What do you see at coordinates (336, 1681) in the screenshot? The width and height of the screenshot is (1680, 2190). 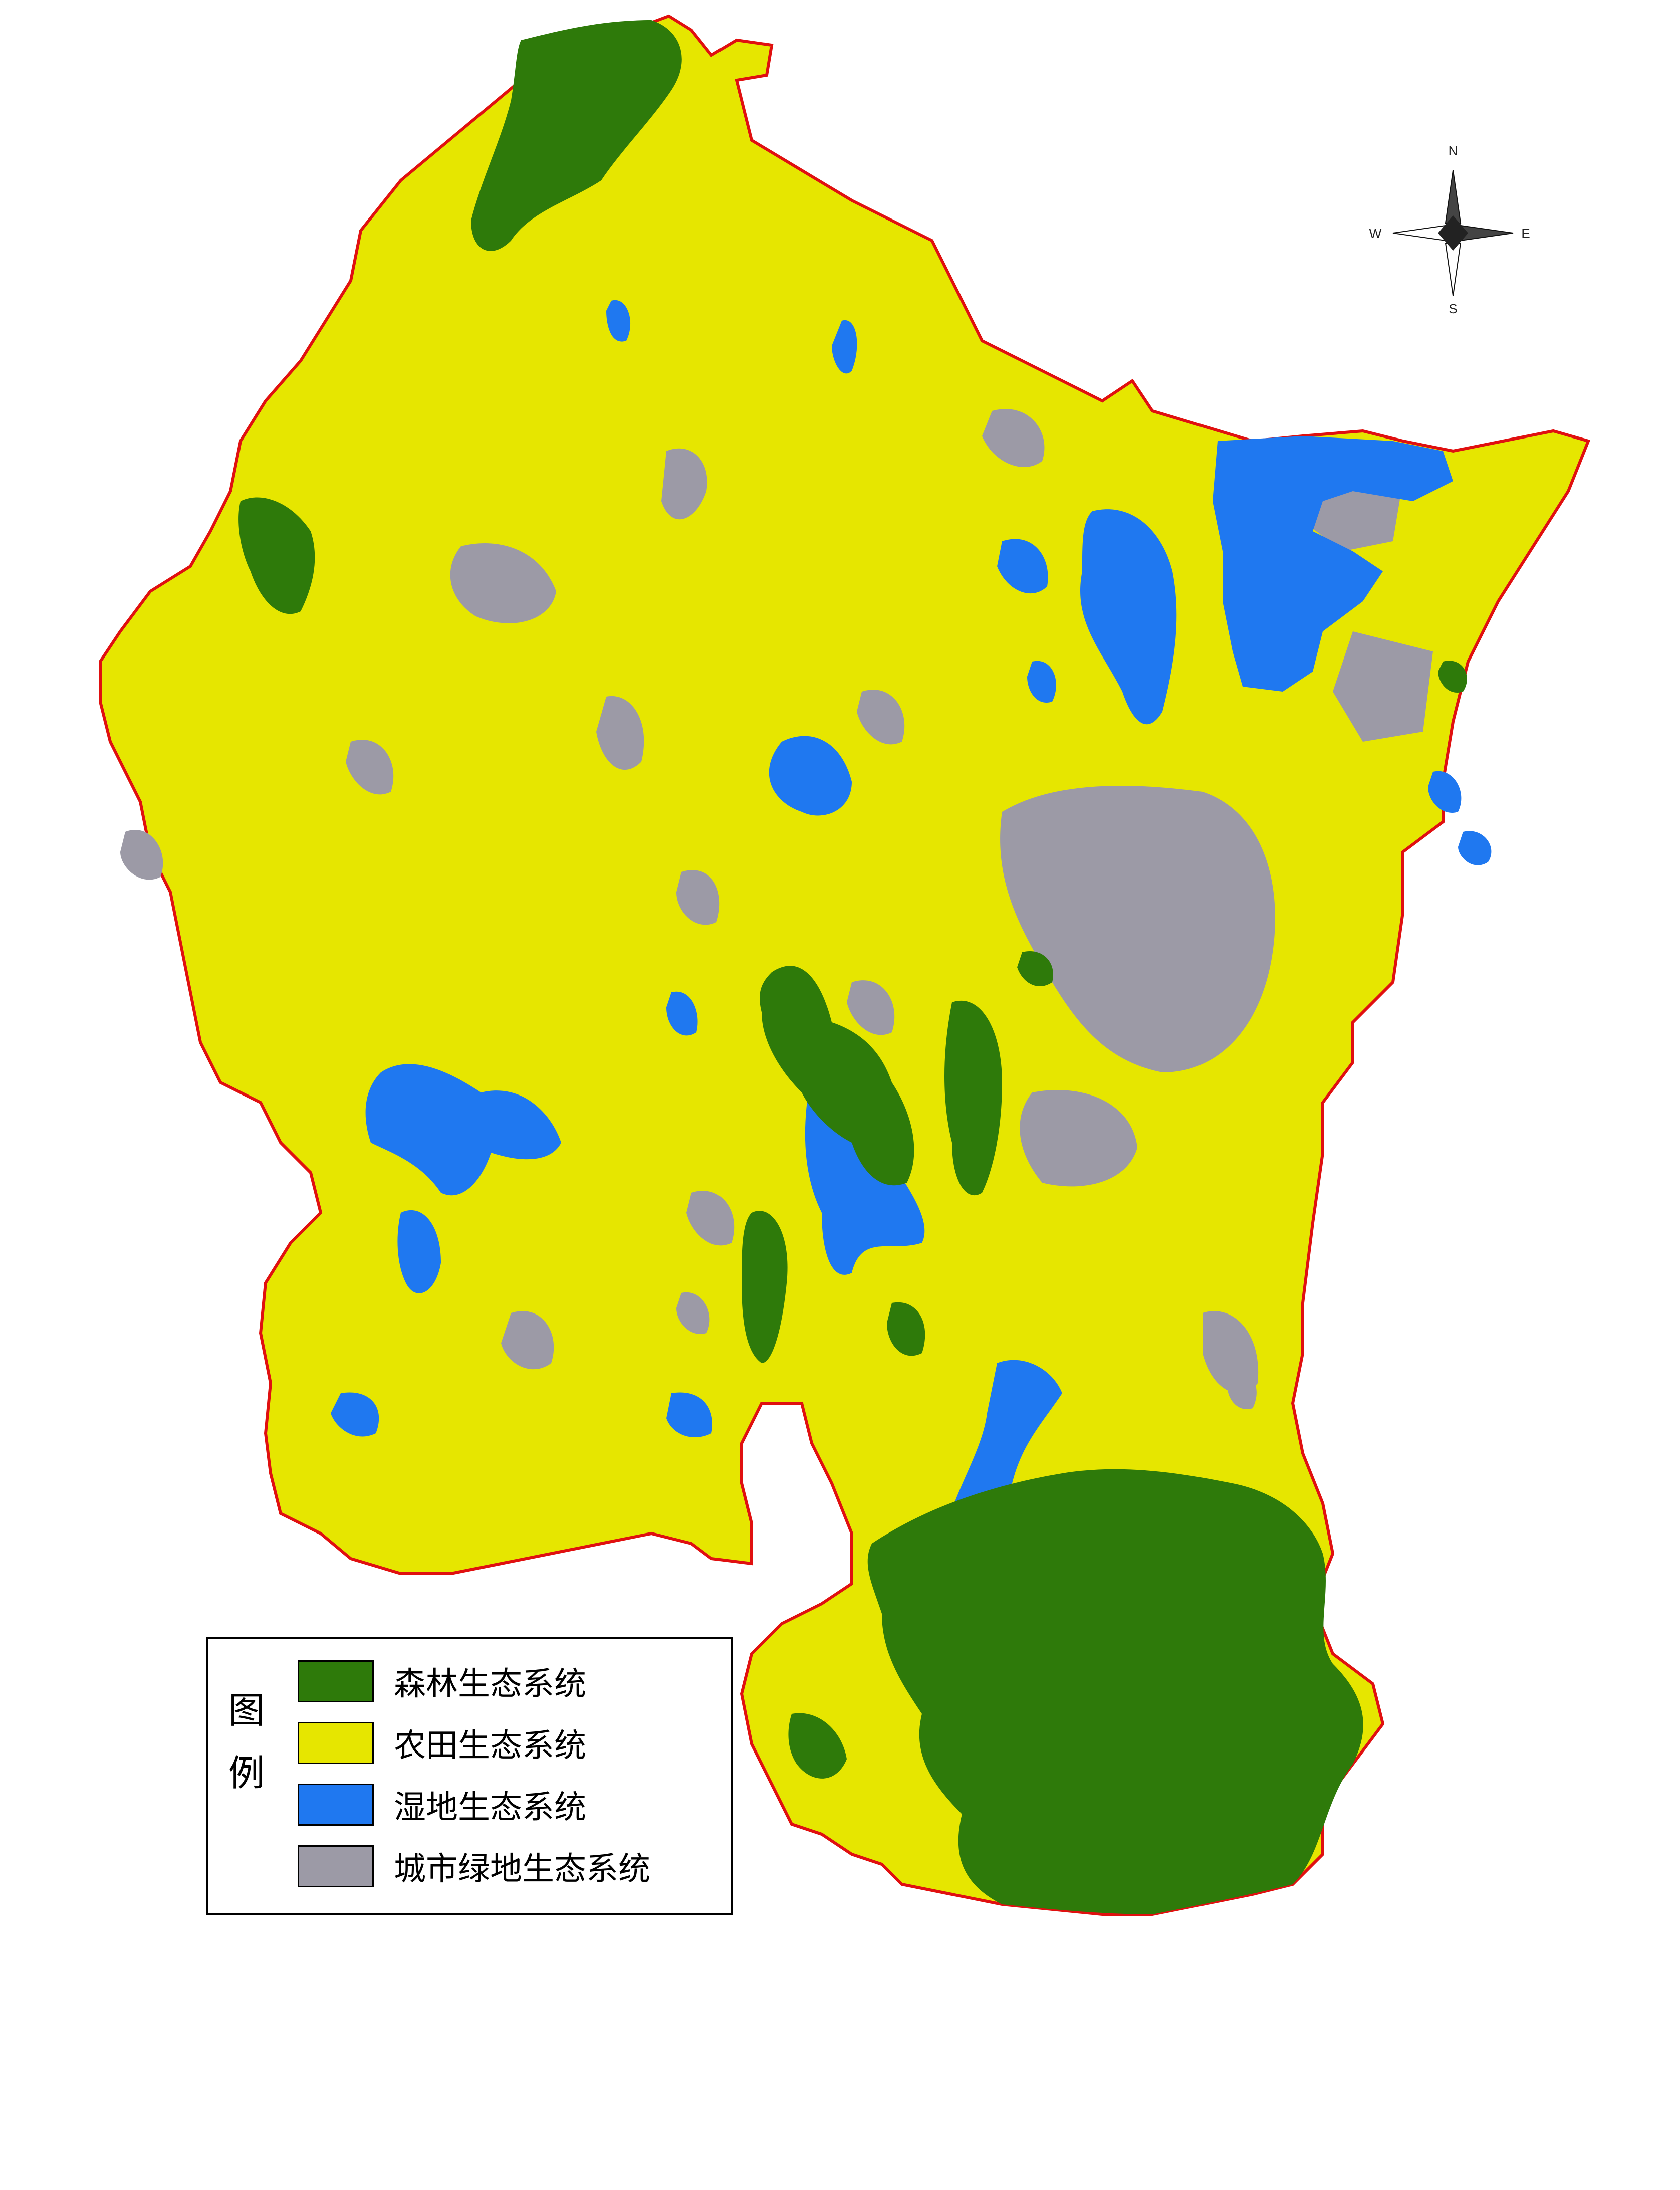 I see `legend-swatch-forest` at bounding box center [336, 1681].